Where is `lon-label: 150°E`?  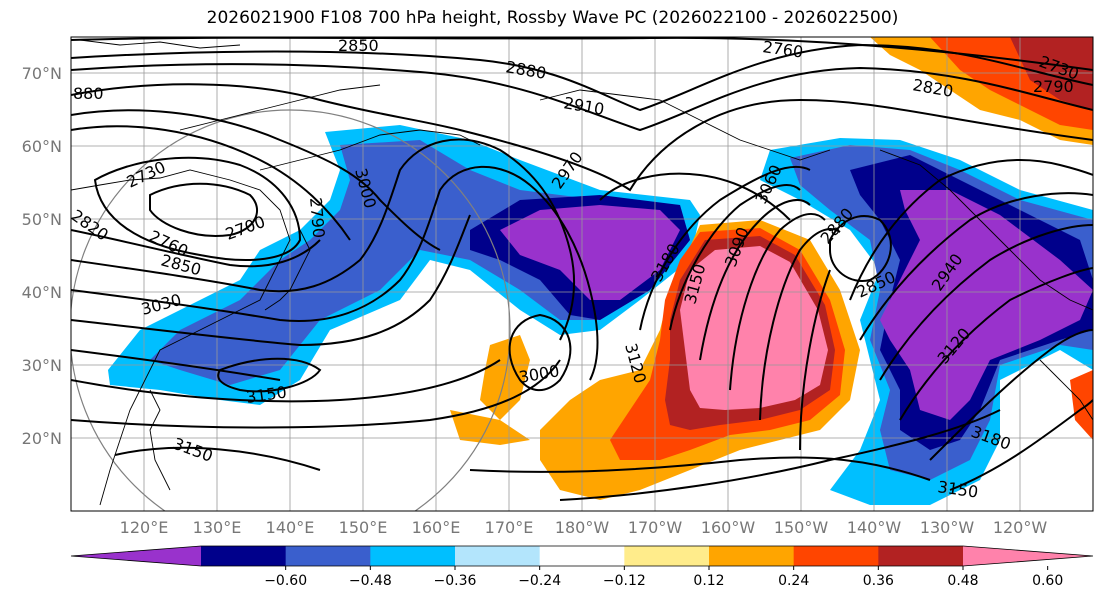
lon-label: 150°E is located at coordinates (363, 527).